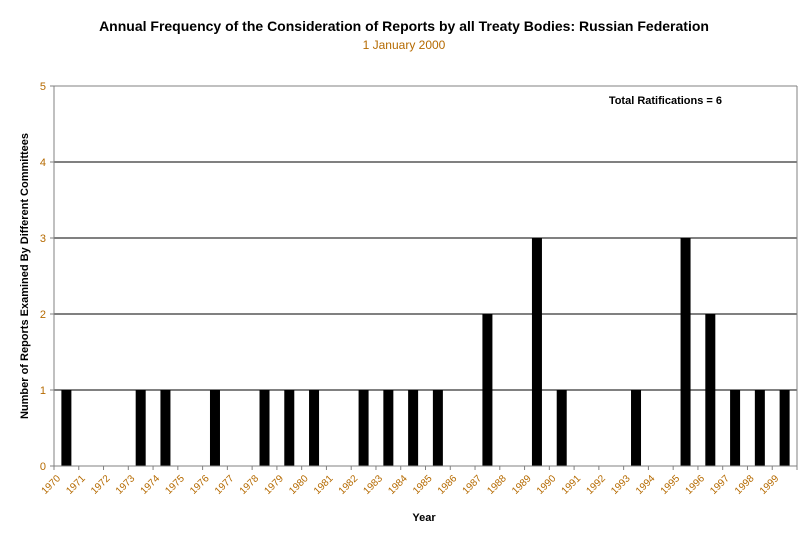  Describe the element at coordinates (671, 485) in the screenshot. I see `x-tick-label-1995: 1995` at that location.